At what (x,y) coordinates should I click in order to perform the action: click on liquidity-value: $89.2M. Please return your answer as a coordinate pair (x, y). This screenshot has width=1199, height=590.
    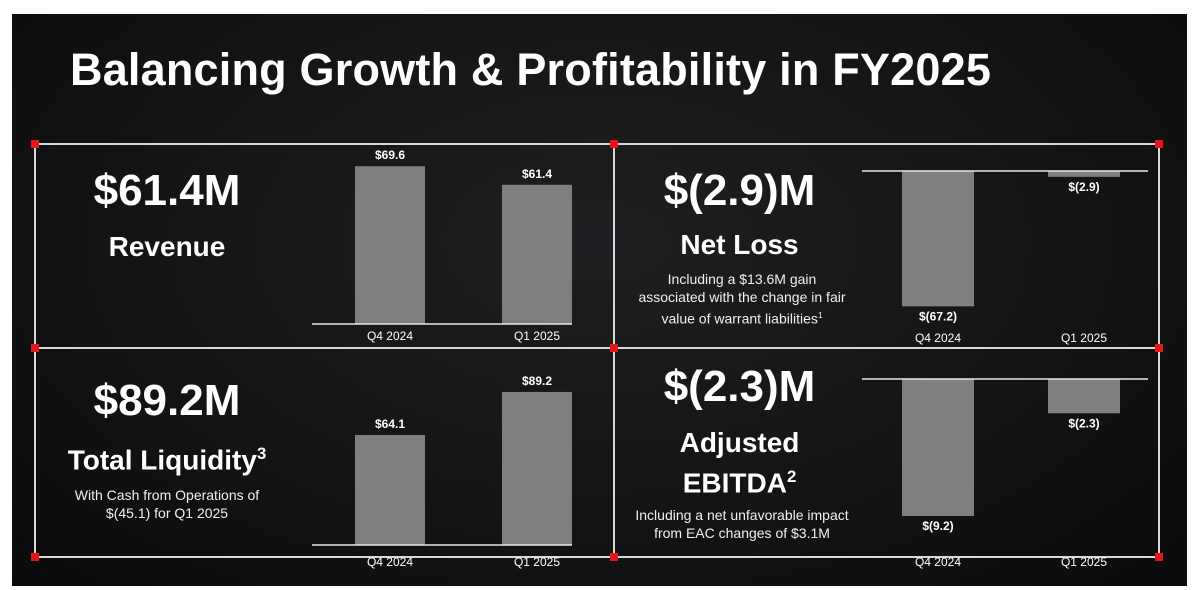
    Looking at the image, I should click on (167, 400).